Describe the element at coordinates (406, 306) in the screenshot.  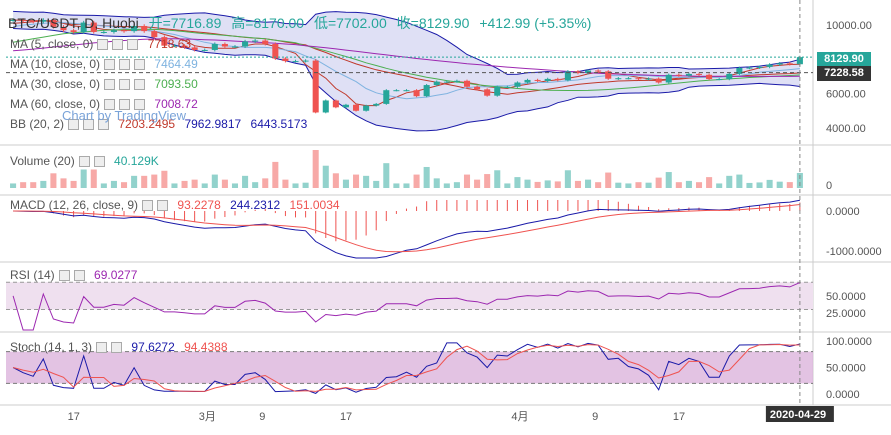
I see `rsi-line` at that location.